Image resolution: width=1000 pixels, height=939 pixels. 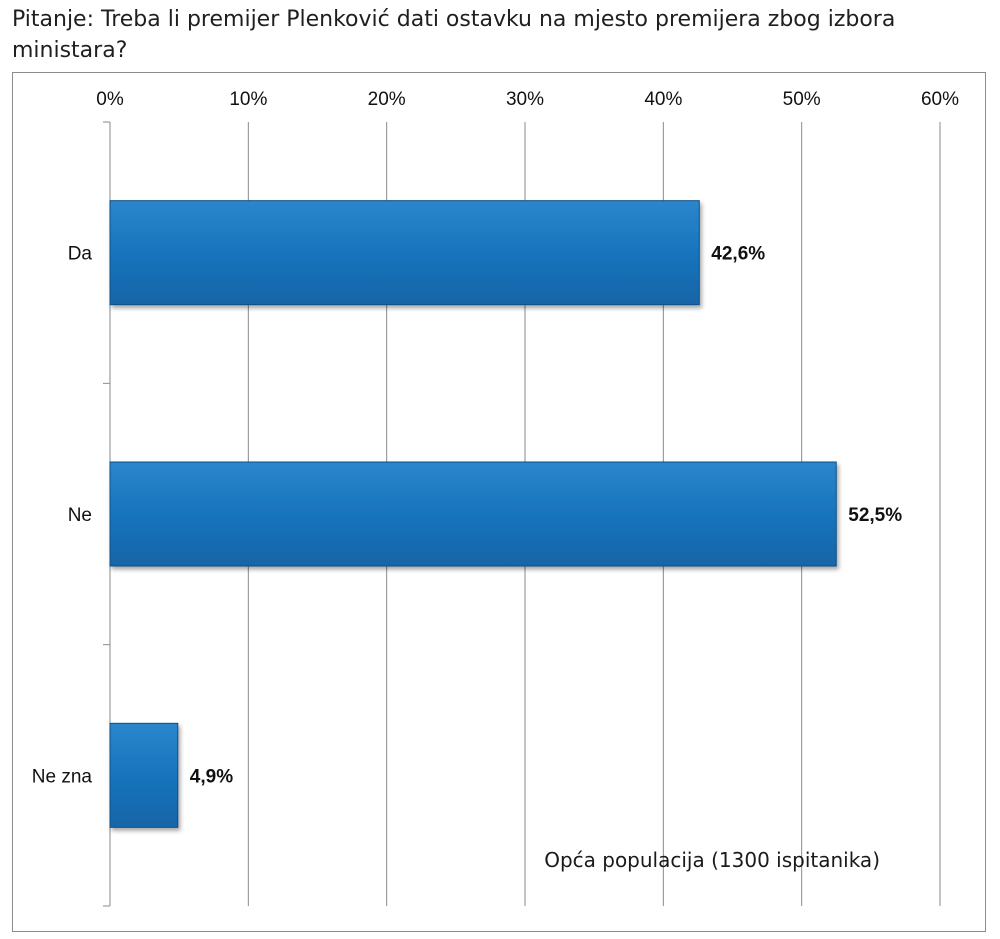 What do you see at coordinates (663, 99) in the screenshot?
I see `x-tick-label: 40%` at bounding box center [663, 99].